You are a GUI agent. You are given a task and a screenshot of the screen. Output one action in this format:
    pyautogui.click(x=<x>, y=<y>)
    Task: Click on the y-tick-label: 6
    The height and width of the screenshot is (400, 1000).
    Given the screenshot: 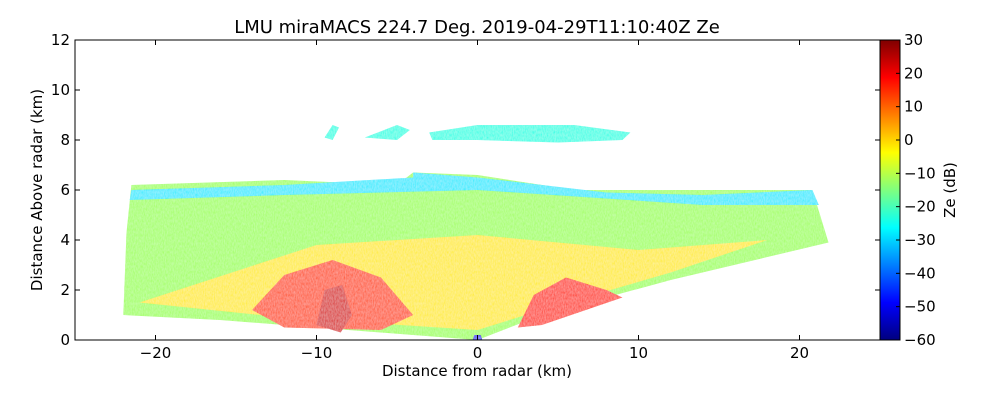 What is the action you would take?
    pyautogui.click(x=65, y=190)
    